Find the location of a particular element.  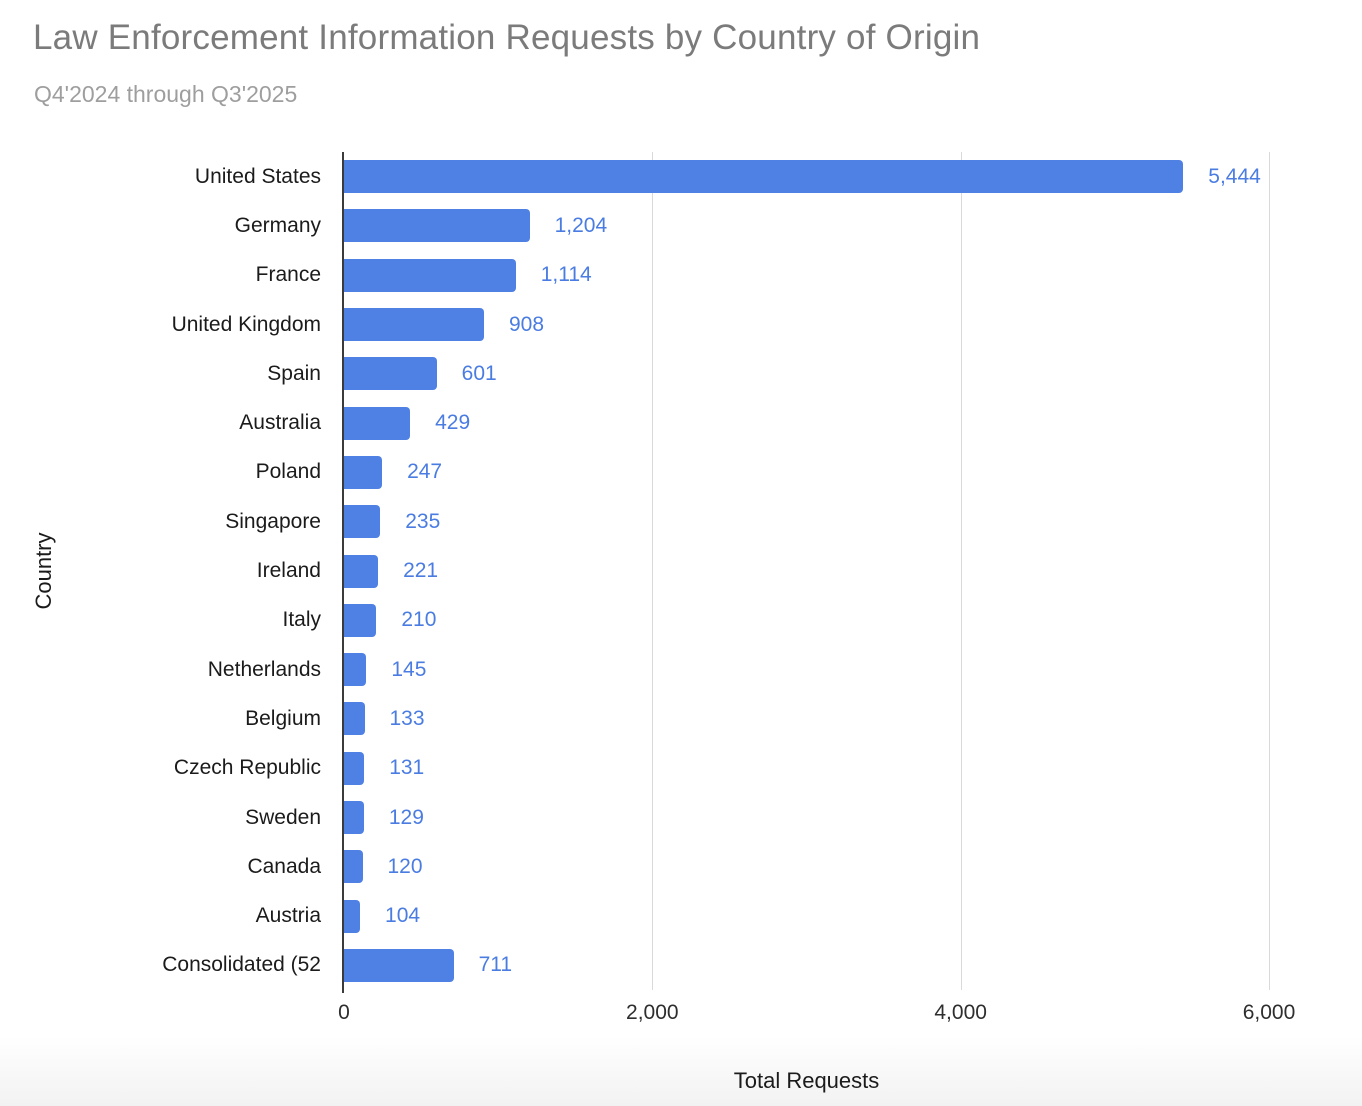

category-label: Sweden is located at coordinates (283, 817).